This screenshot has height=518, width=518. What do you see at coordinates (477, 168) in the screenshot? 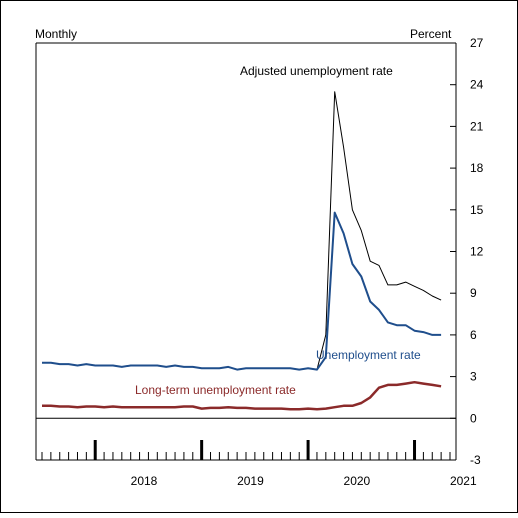
I see `y-tick-label: 18` at bounding box center [477, 168].